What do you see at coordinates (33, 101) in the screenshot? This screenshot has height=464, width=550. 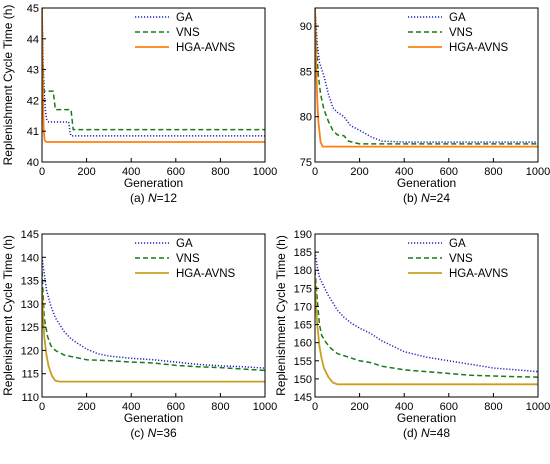 I see `y-tick-label: 42` at bounding box center [33, 101].